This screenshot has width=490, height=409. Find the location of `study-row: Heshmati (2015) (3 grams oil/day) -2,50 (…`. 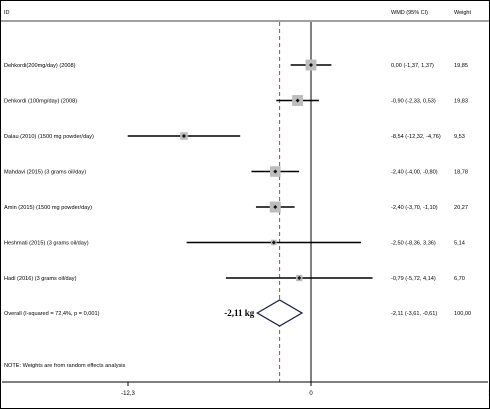

study-row: Heshmati (2015) (3 grams oil/day) -2,50 (… is located at coordinates (234, 243).